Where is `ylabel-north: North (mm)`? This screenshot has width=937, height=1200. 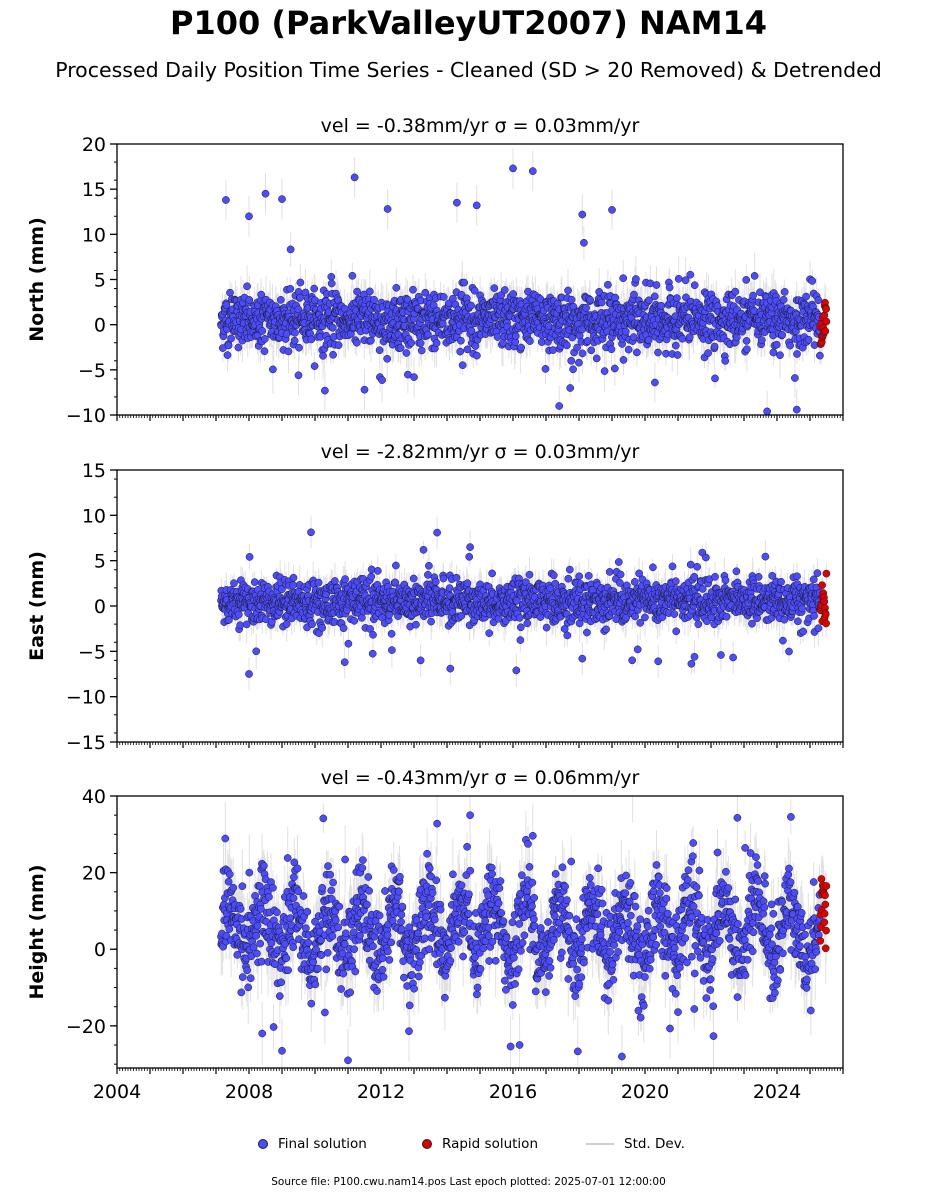 ylabel-north: North (mm) is located at coordinates (37, 279).